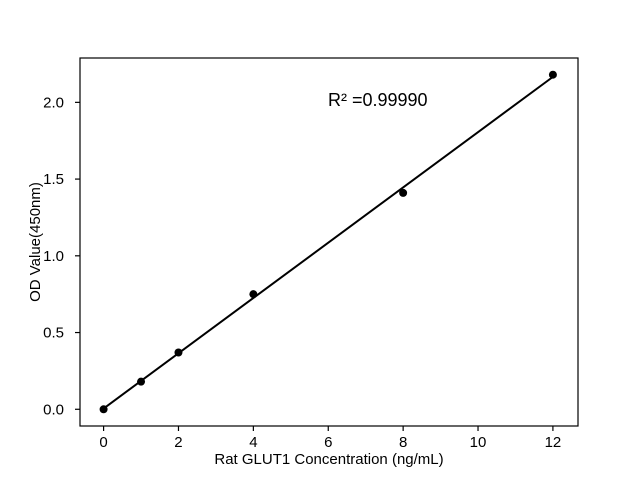 This screenshot has width=640, height=480. I want to click on x-tick-label: 12, so click(553, 442).